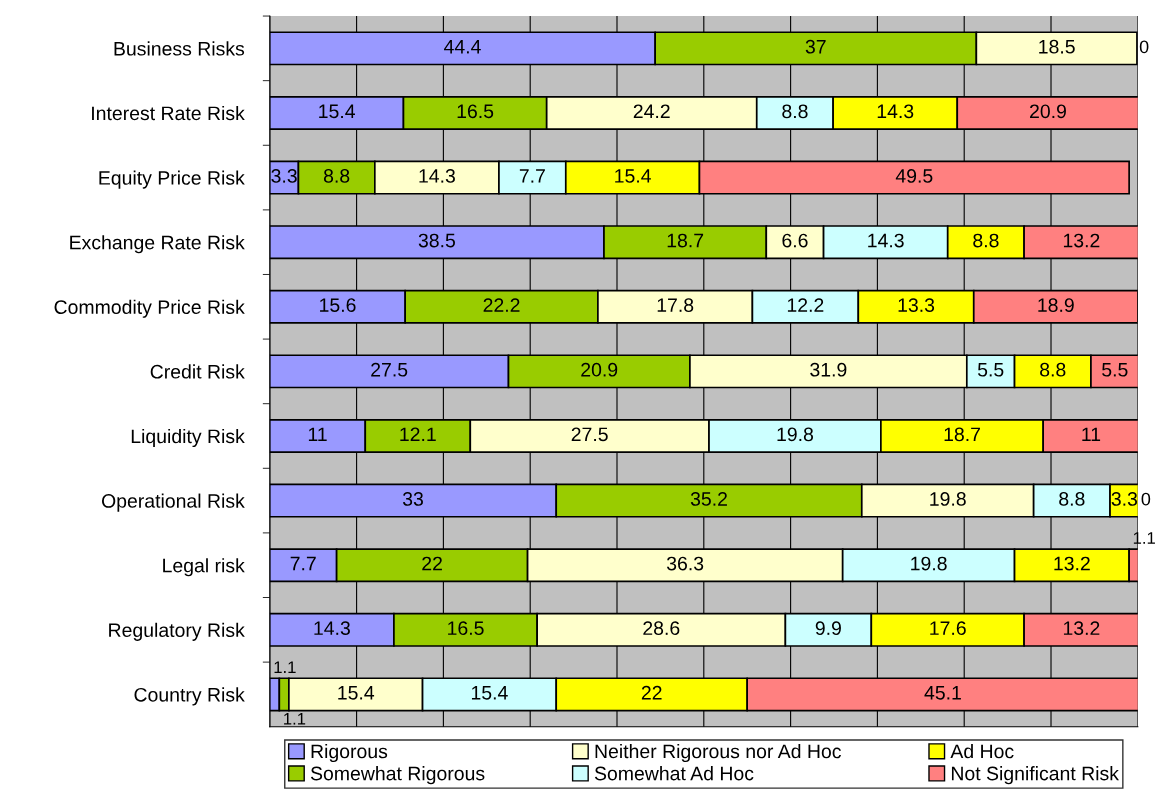  I want to click on y-tick-label: Operational Risk, so click(173, 502).